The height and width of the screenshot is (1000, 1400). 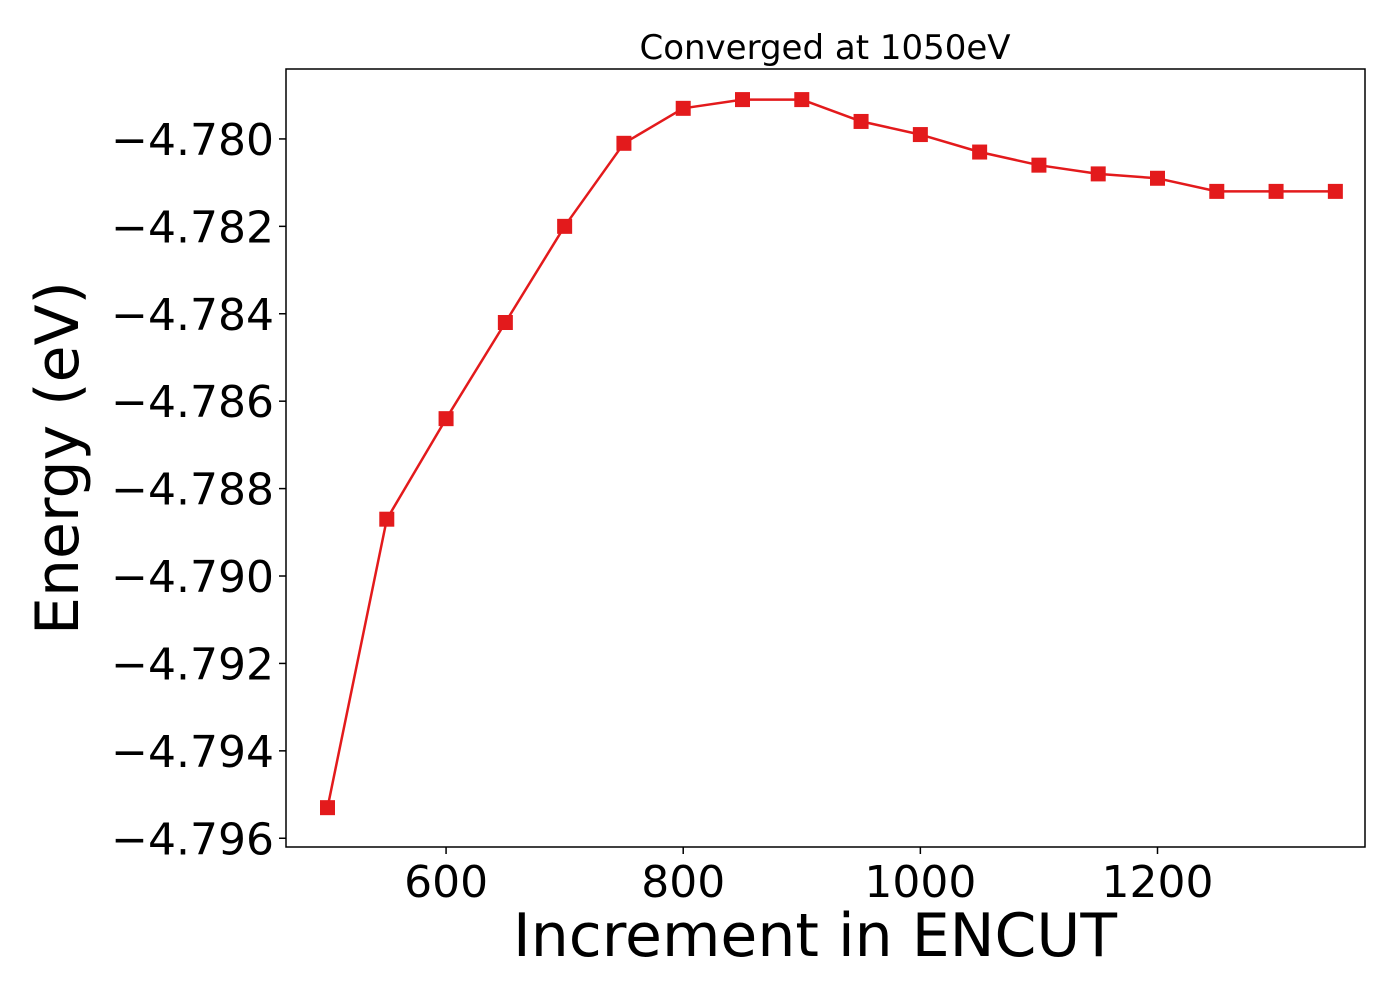 What do you see at coordinates (192, 227) in the screenshot?
I see `y-tick-label: −4.782` at bounding box center [192, 227].